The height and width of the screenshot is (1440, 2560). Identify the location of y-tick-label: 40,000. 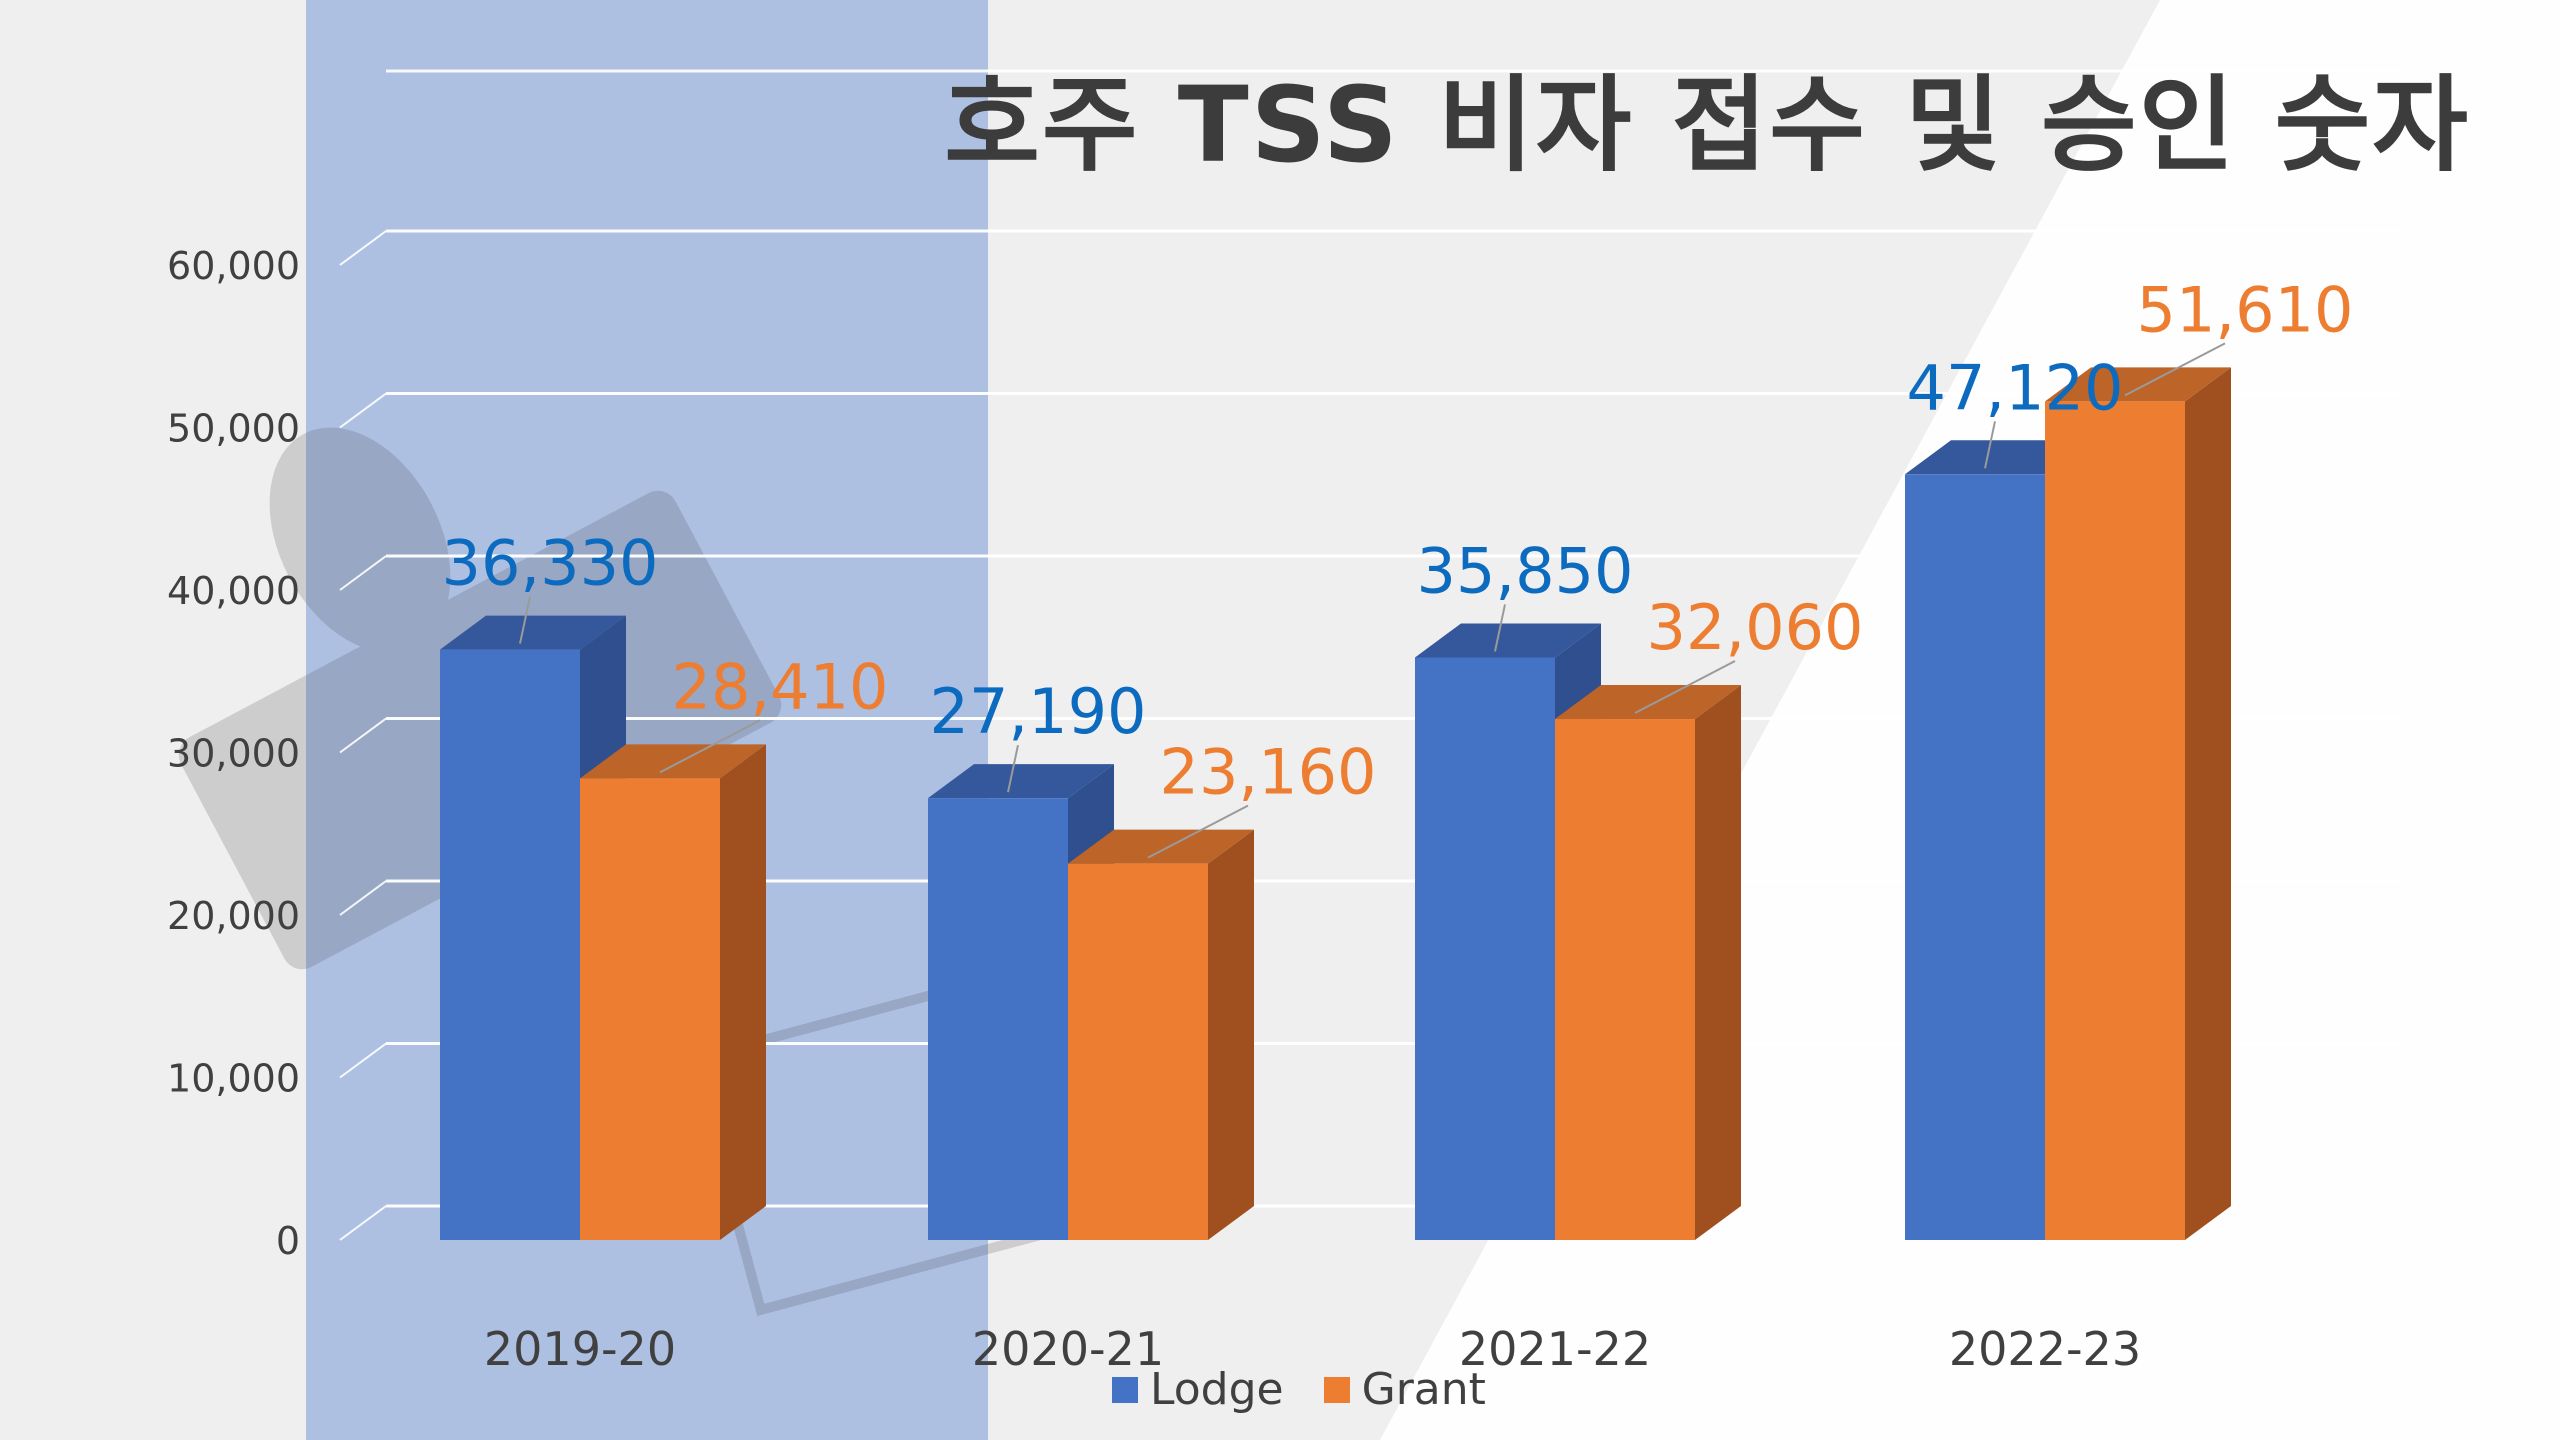
(233, 591).